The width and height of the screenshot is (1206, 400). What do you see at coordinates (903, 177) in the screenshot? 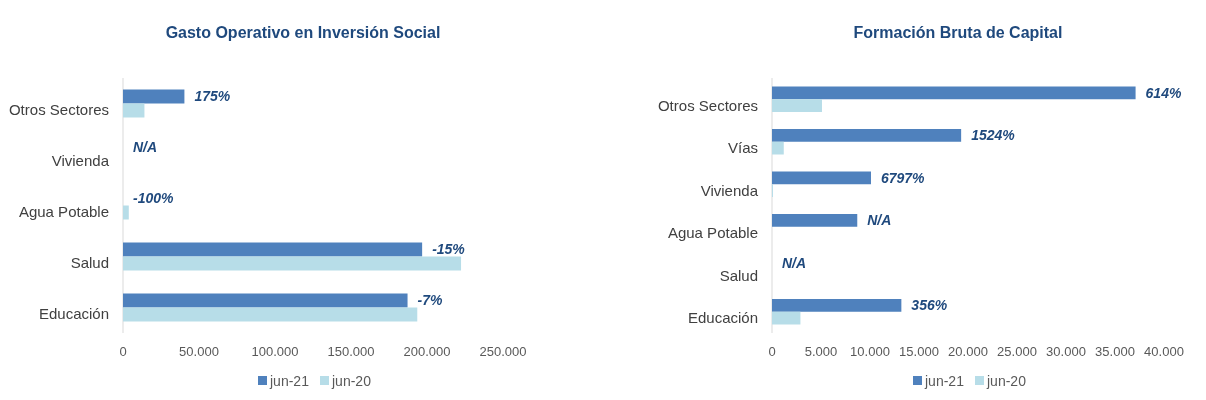
I see `annotation: 6797%` at bounding box center [903, 177].